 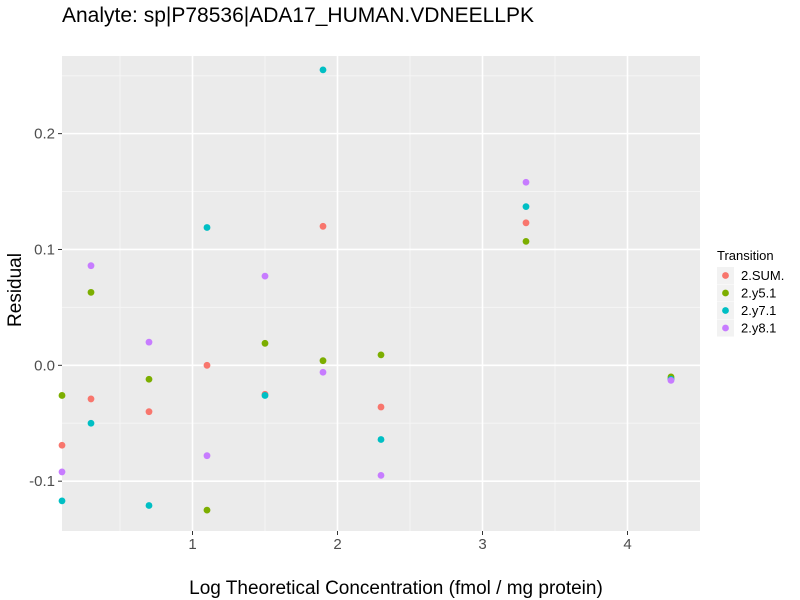 What do you see at coordinates (410, 542) in the screenshot?
I see `x-axis: 1 2 3 4` at bounding box center [410, 542].